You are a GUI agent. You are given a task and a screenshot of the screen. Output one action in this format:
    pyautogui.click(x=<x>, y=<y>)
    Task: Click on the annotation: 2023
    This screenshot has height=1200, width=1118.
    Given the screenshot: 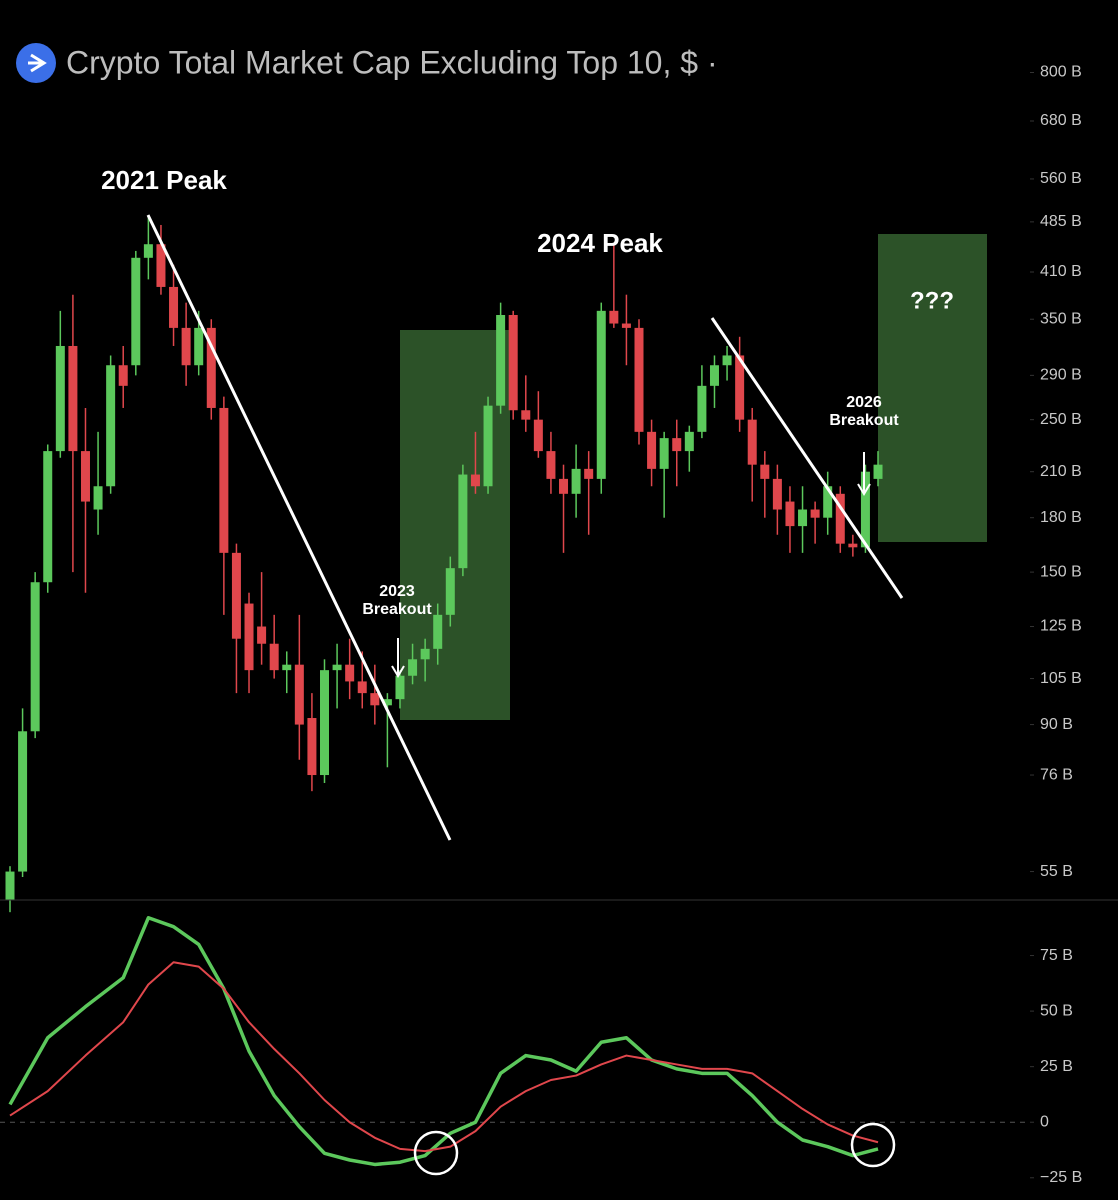 What is the action you would take?
    pyautogui.click(x=397, y=591)
    